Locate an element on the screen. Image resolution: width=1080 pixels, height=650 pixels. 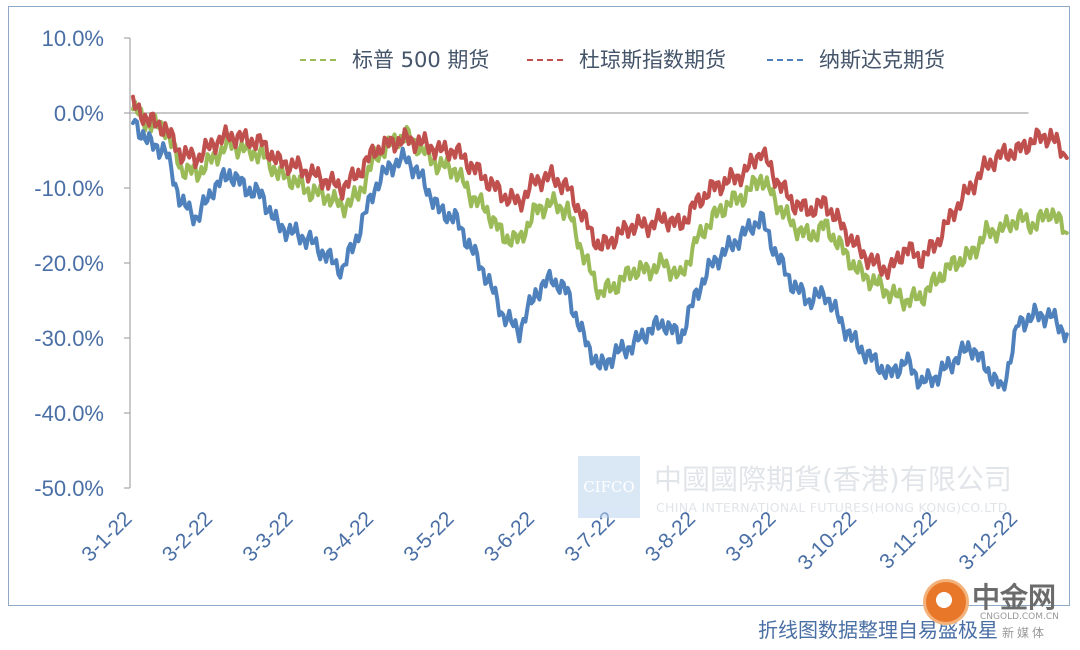
legend: 标普 500 期货 杜琼斯指数期货 纳斯达克期货 is located at coordinates (622, 60).